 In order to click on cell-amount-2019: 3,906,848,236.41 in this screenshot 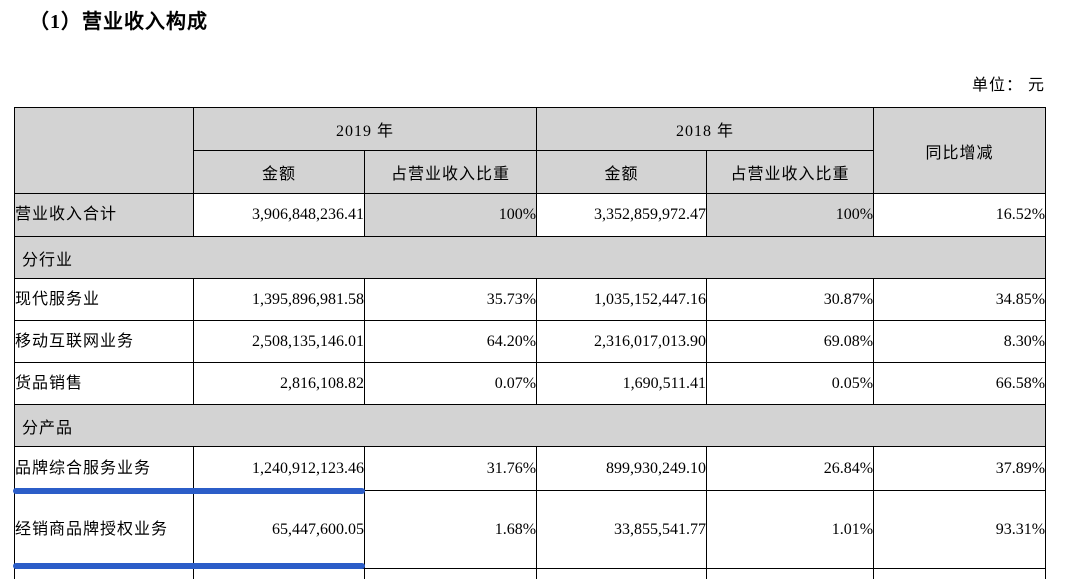, I will do `click(279, 215)`.